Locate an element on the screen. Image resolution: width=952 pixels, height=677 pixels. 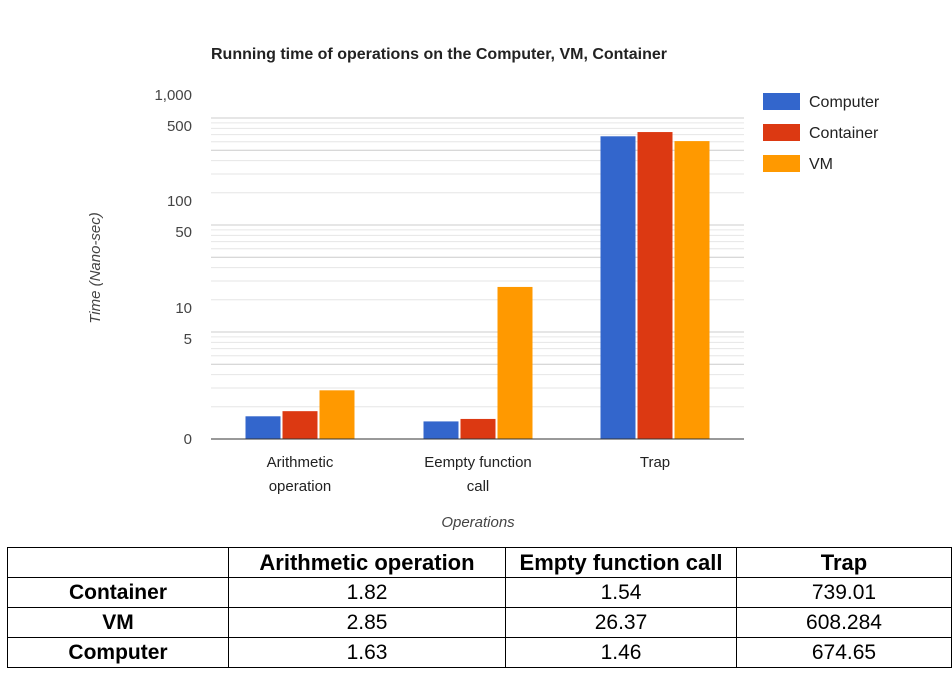
table-header-arithmetic: Arithmetic operation is located at coordinates (367, 562).